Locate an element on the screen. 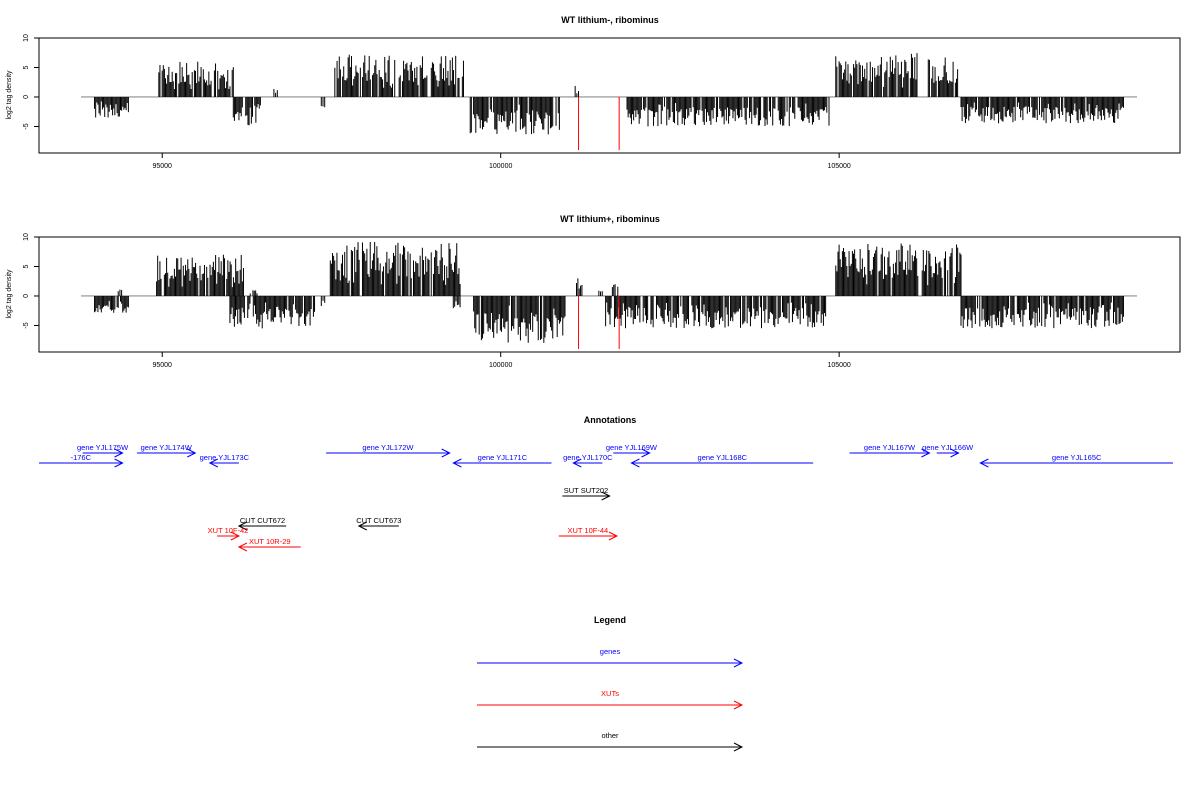 Image resolution: width=1200 pixels, height=800 pixels. feature-gene: gene YJL173C is located at coordinates (225, 460).